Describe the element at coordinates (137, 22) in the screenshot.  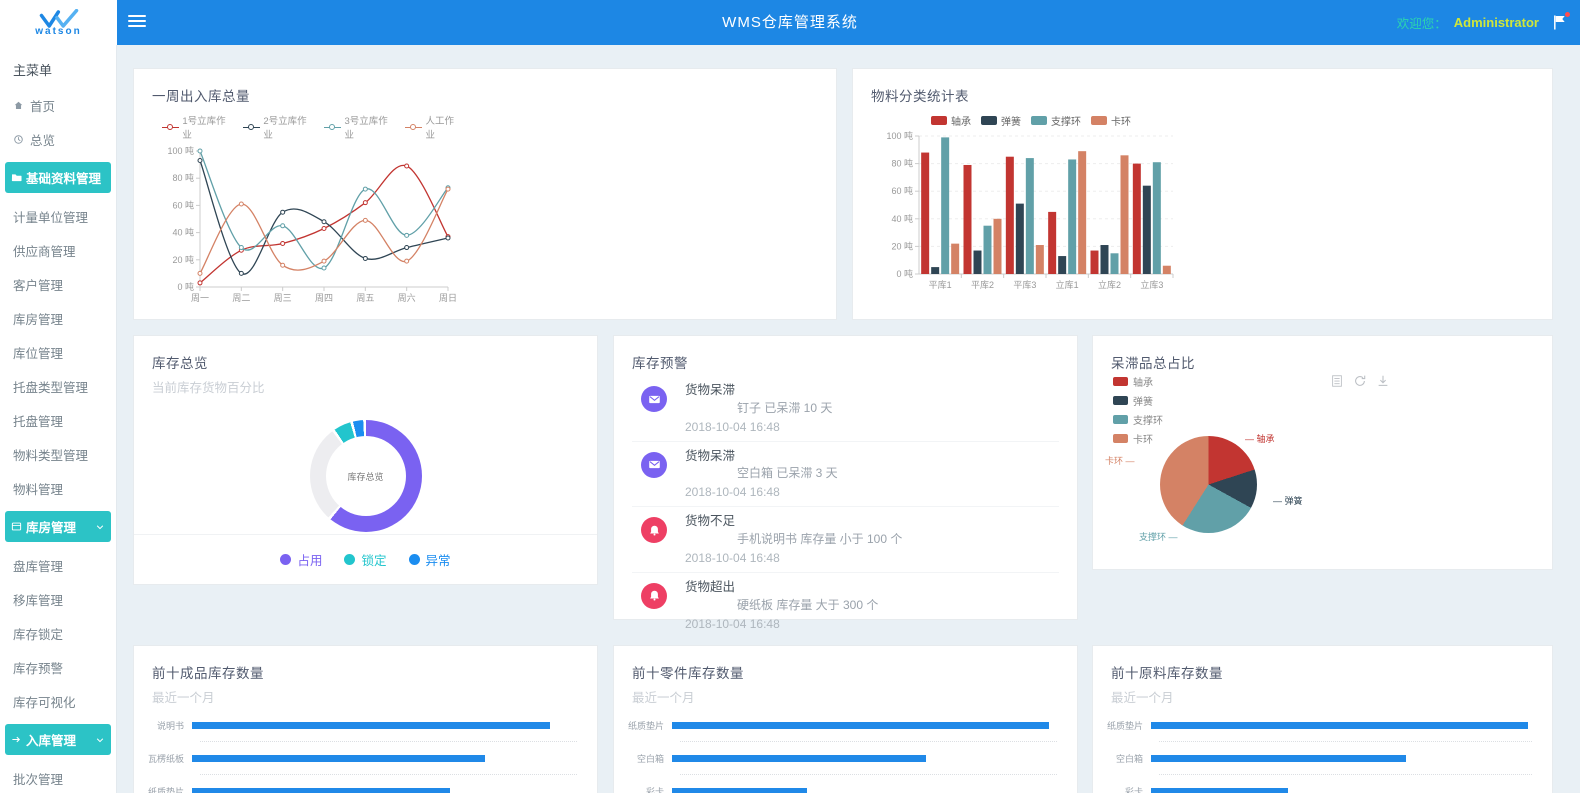
I see `menu-toggle-icon` at that location.